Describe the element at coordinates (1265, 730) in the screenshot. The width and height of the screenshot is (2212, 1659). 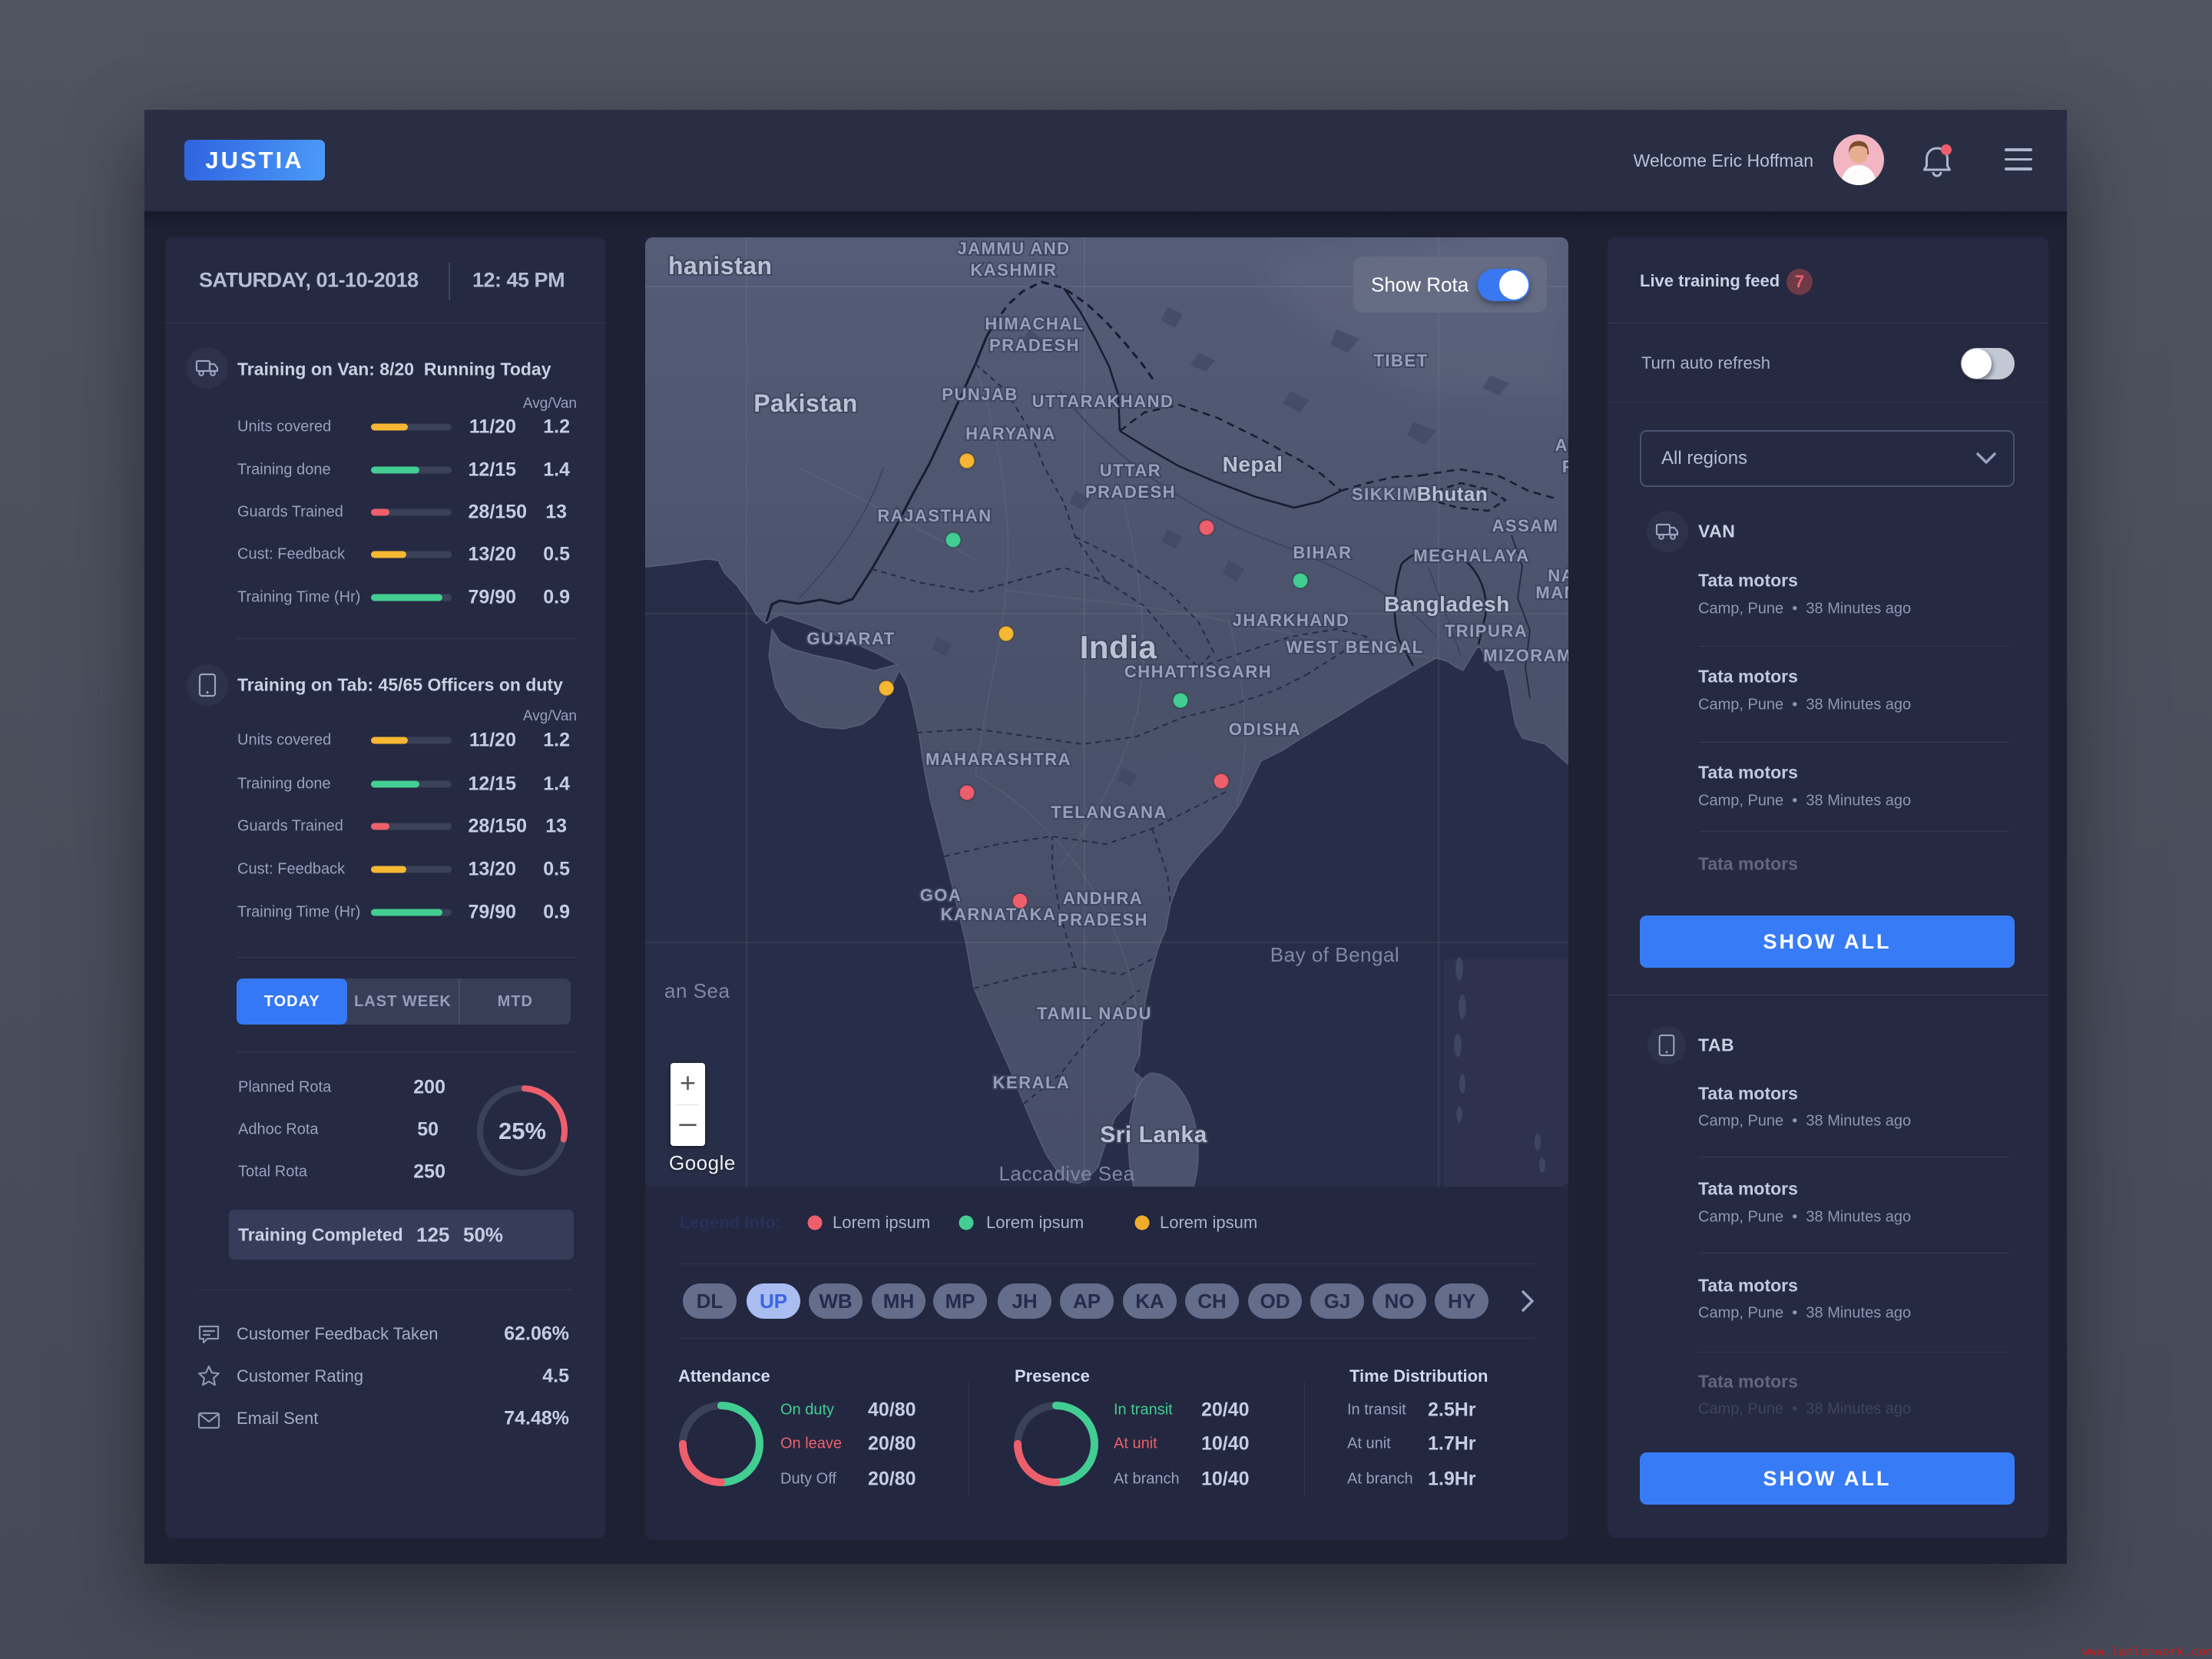
I see `svg-text: ODISHA` at that location.